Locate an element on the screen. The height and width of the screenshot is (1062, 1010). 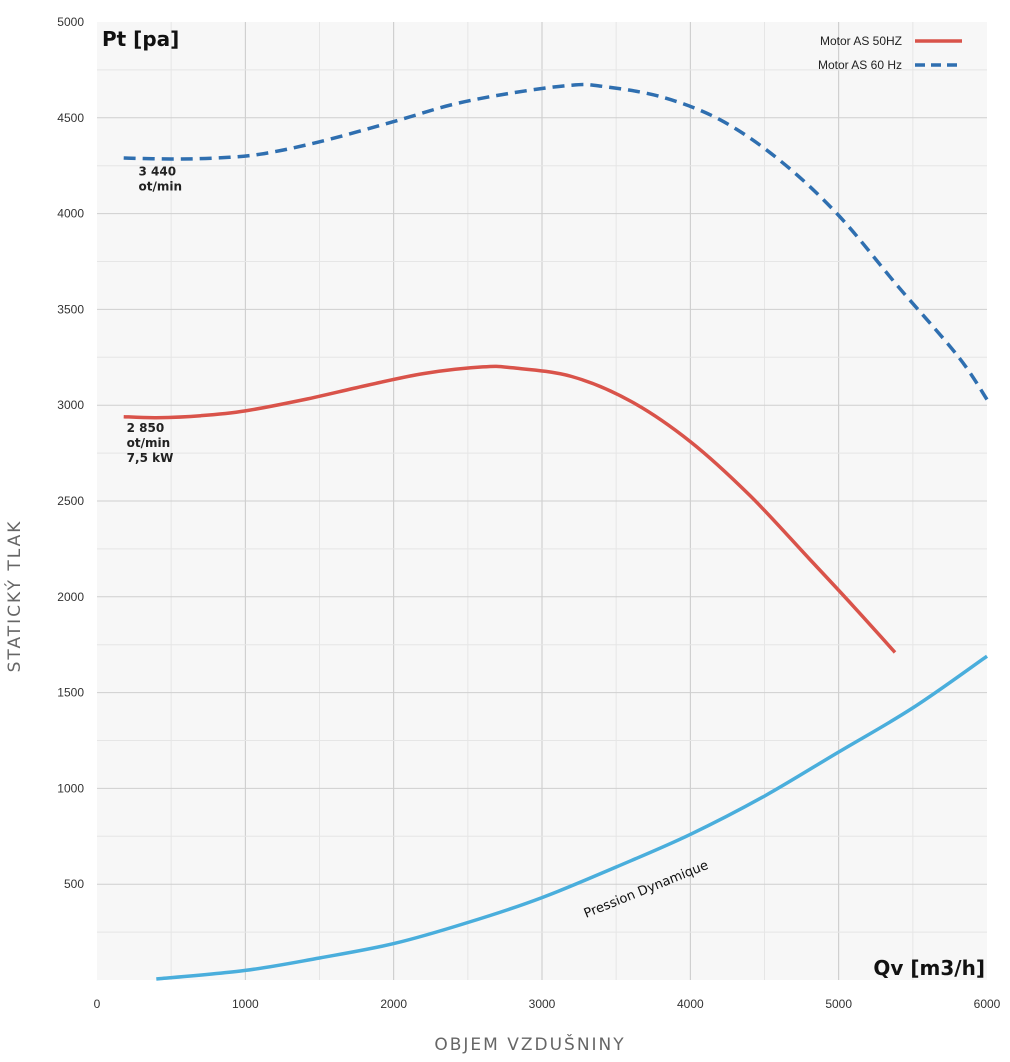
legend-label-60hz: Motor AS 60 Hz is located at coordinates (860, 65).